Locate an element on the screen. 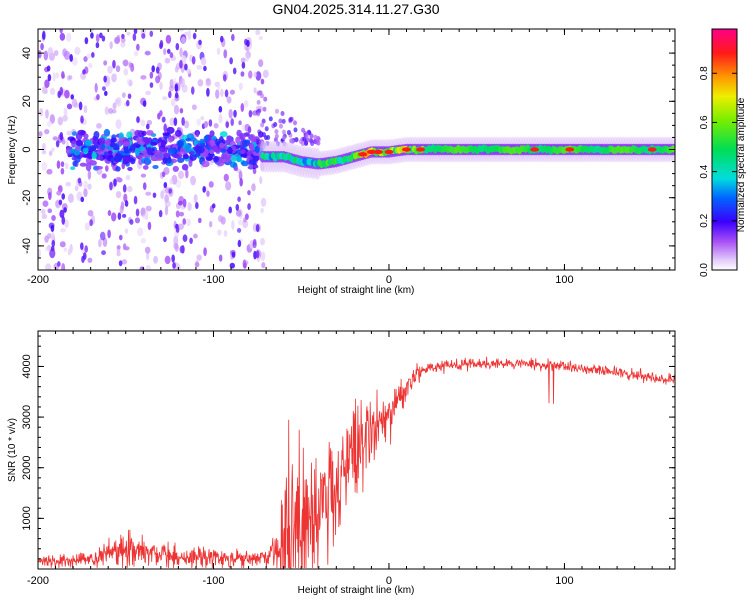  spectrogram-x-tick-label: -100 is located at coordinates (213, 280).